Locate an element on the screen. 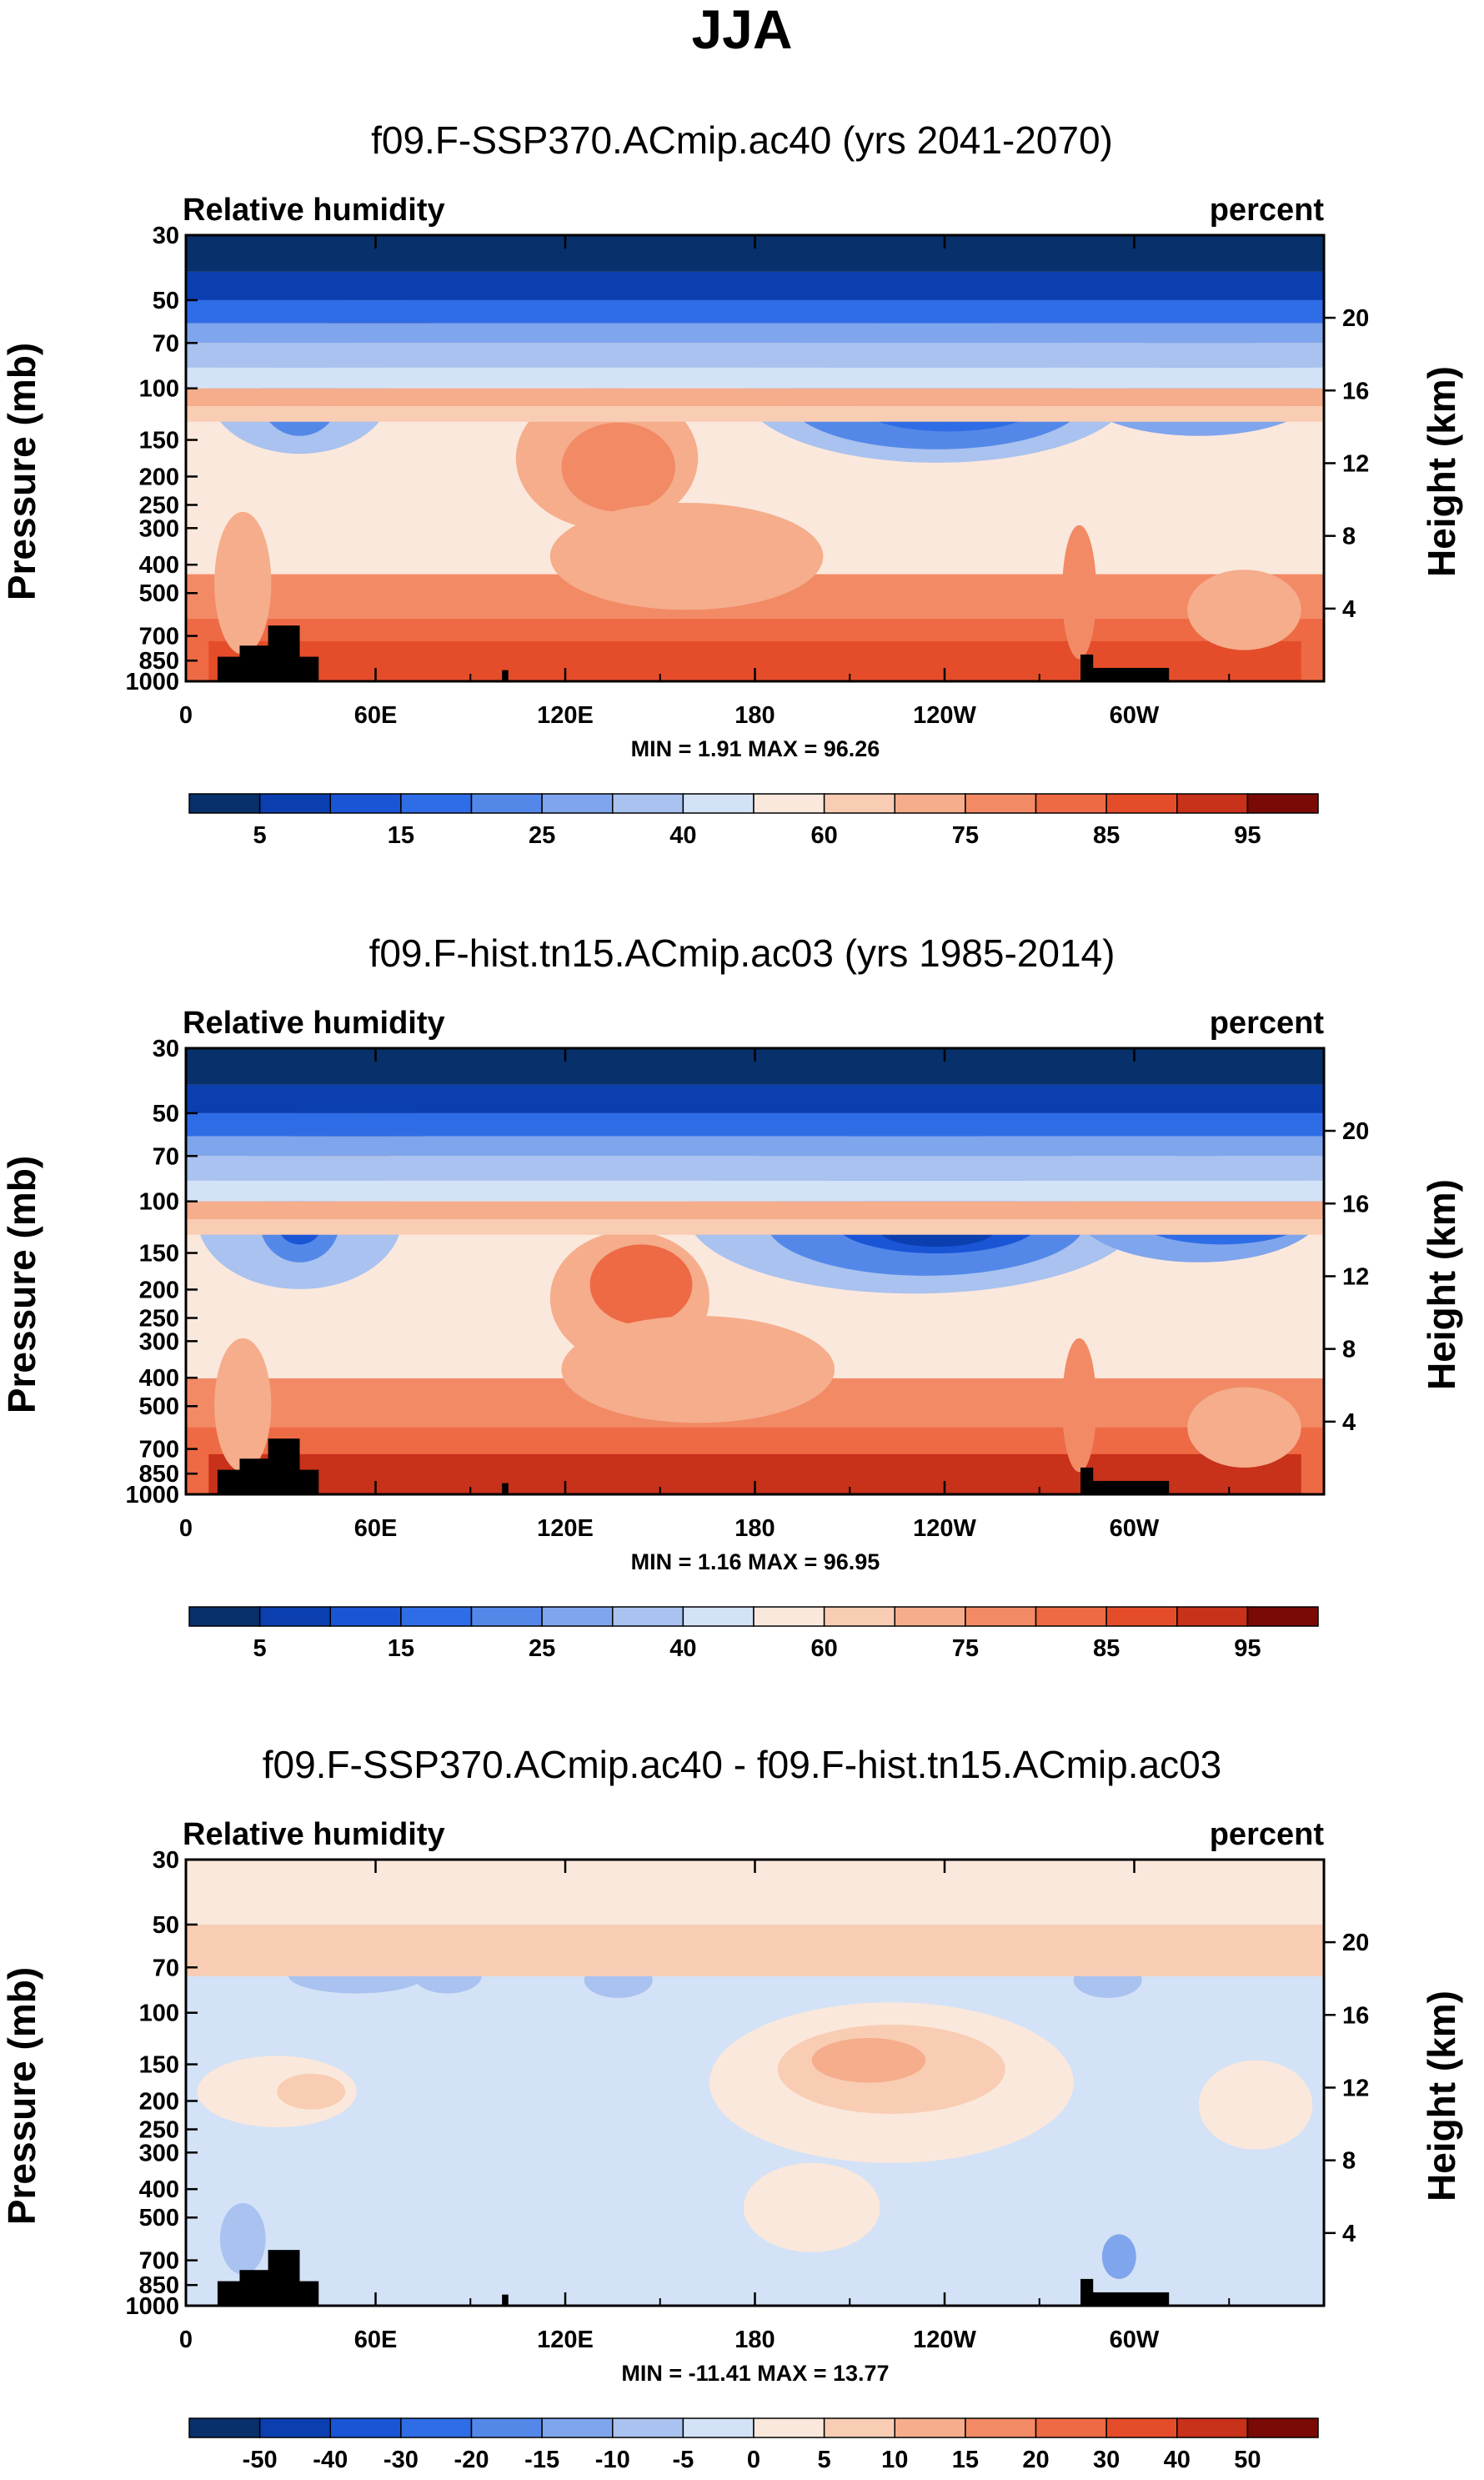 This screenshot has height=2480, width=1484. colorbar-label: 40 is located at coordinates (682, 1648).